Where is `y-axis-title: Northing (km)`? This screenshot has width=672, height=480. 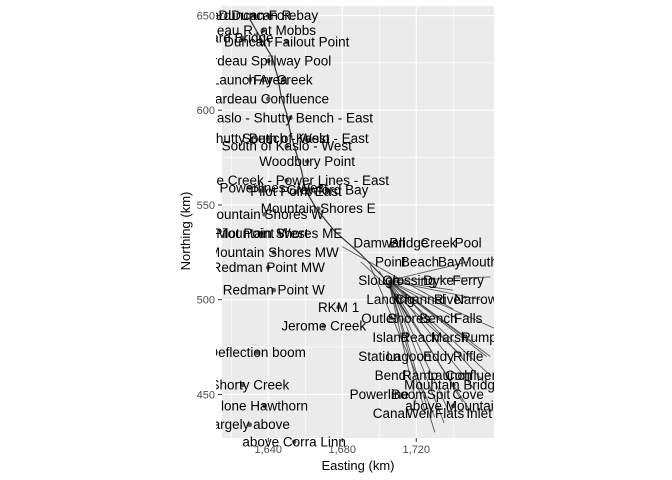
y-axis-title: Northing (km) is located at coordinates (185, 231).